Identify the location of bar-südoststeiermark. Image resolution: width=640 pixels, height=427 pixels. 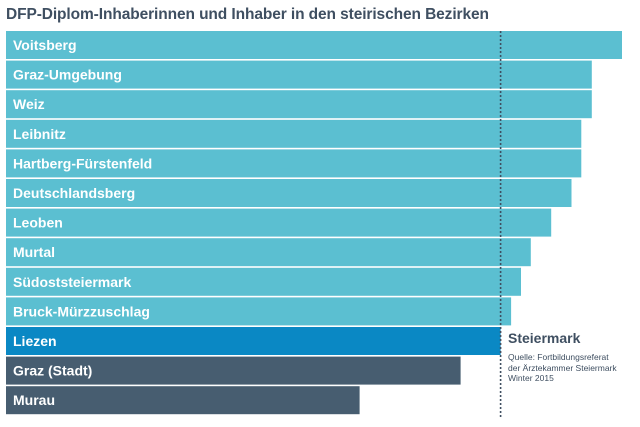
(263, 281).